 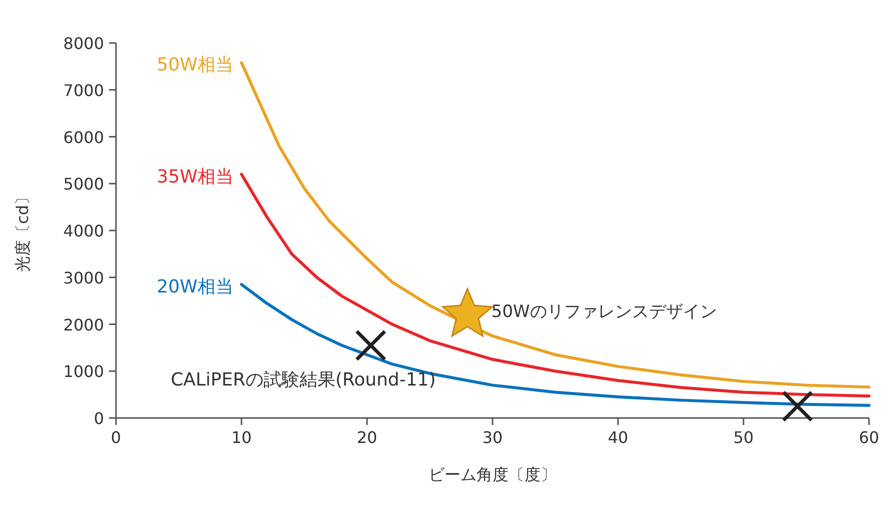 What do you see at coordinates (83, 231) in the screenshot?
I see `y-tick-label: 4000` at bounding box center [83, 231].